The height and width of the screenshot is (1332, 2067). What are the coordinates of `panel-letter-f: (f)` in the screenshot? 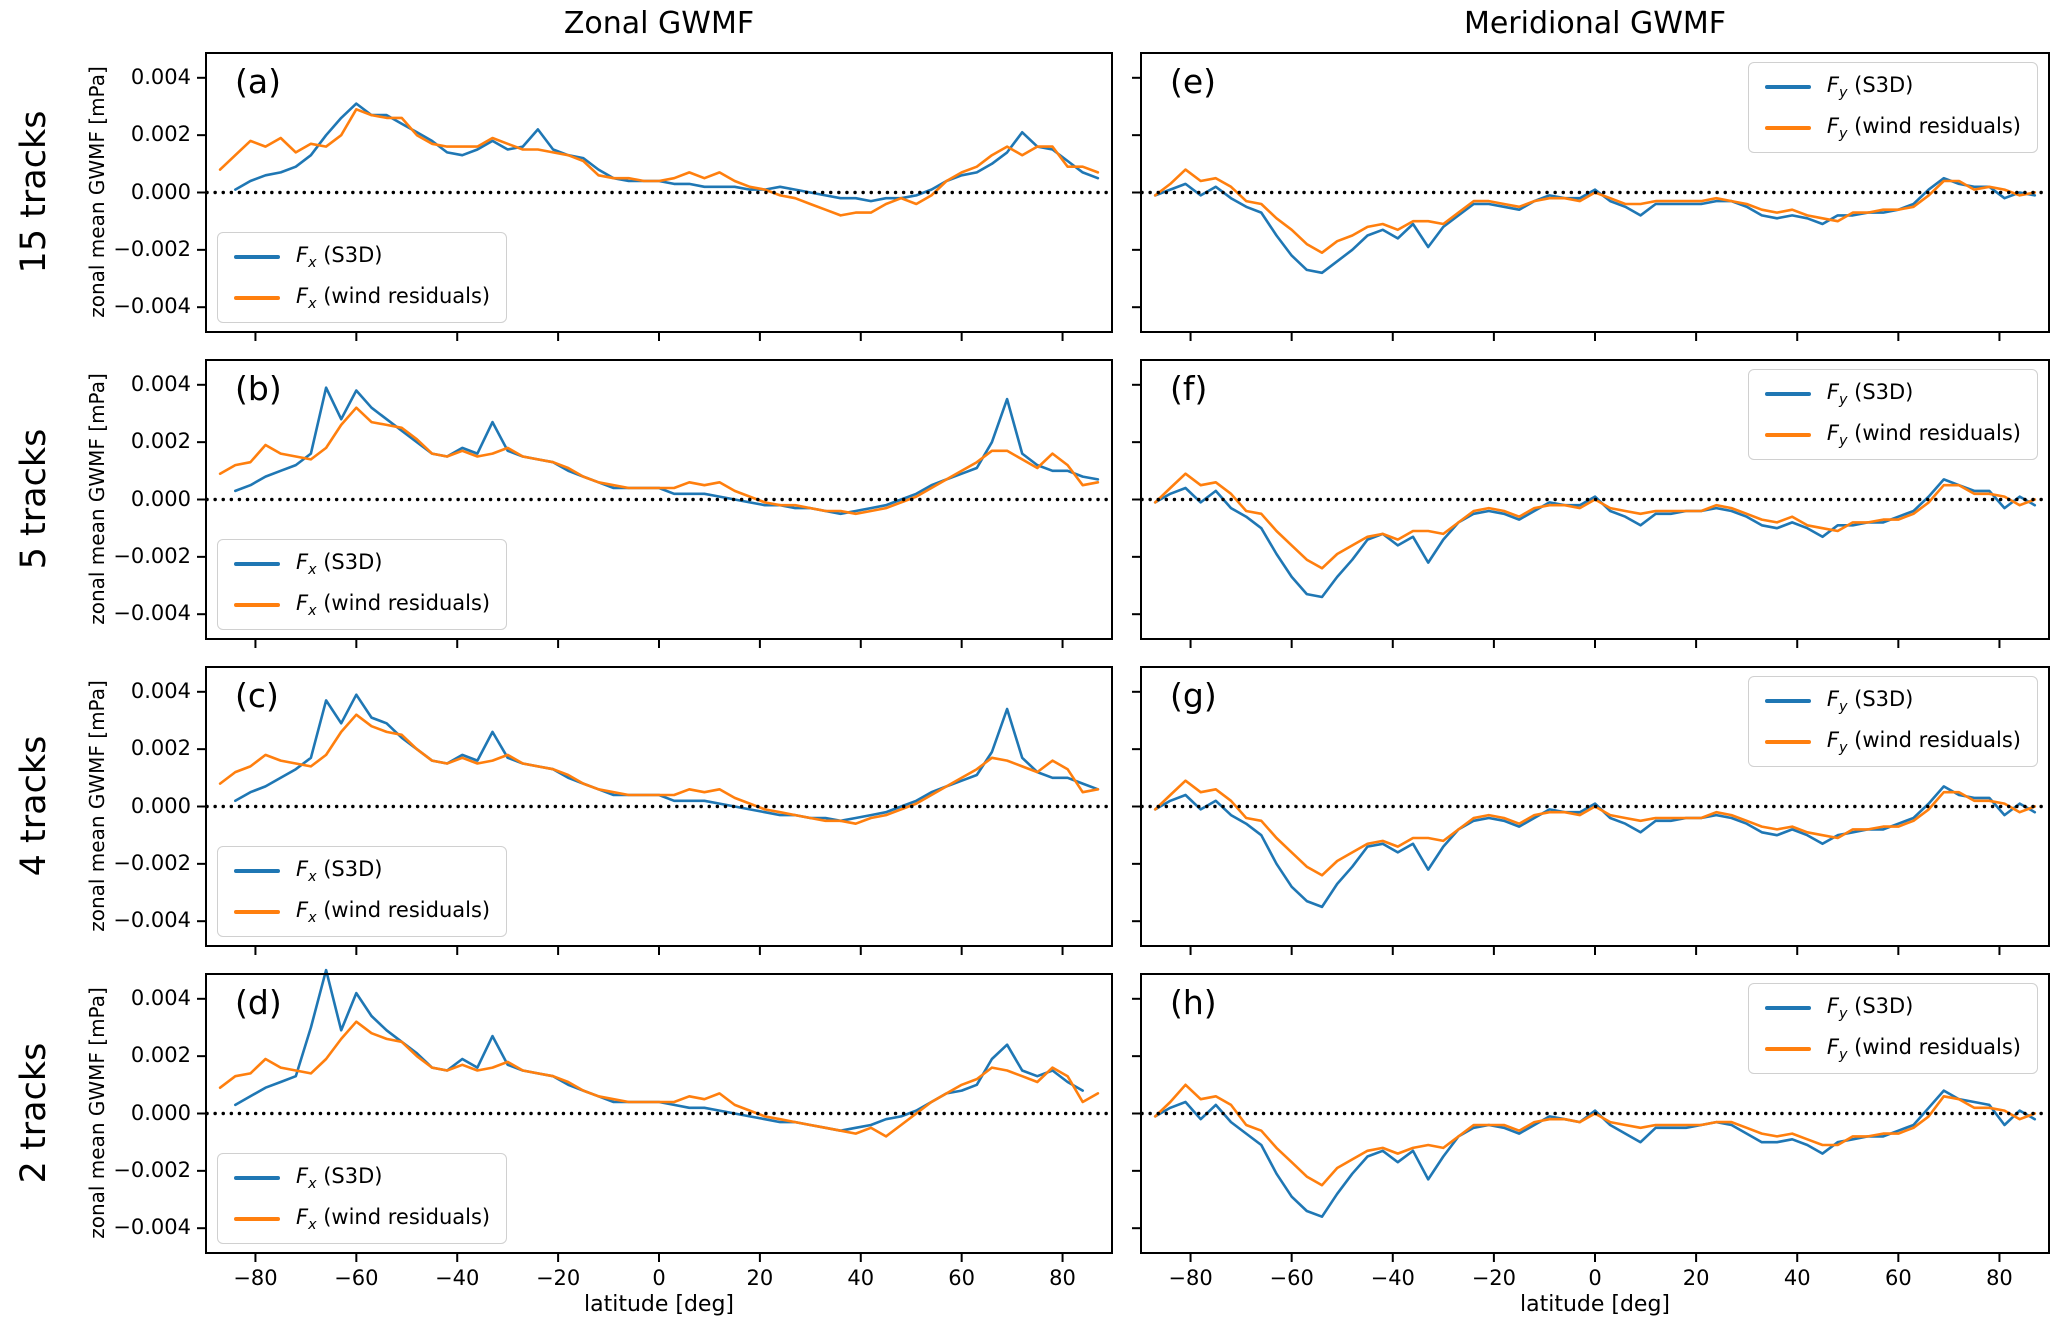 It's located at (1189, 388).